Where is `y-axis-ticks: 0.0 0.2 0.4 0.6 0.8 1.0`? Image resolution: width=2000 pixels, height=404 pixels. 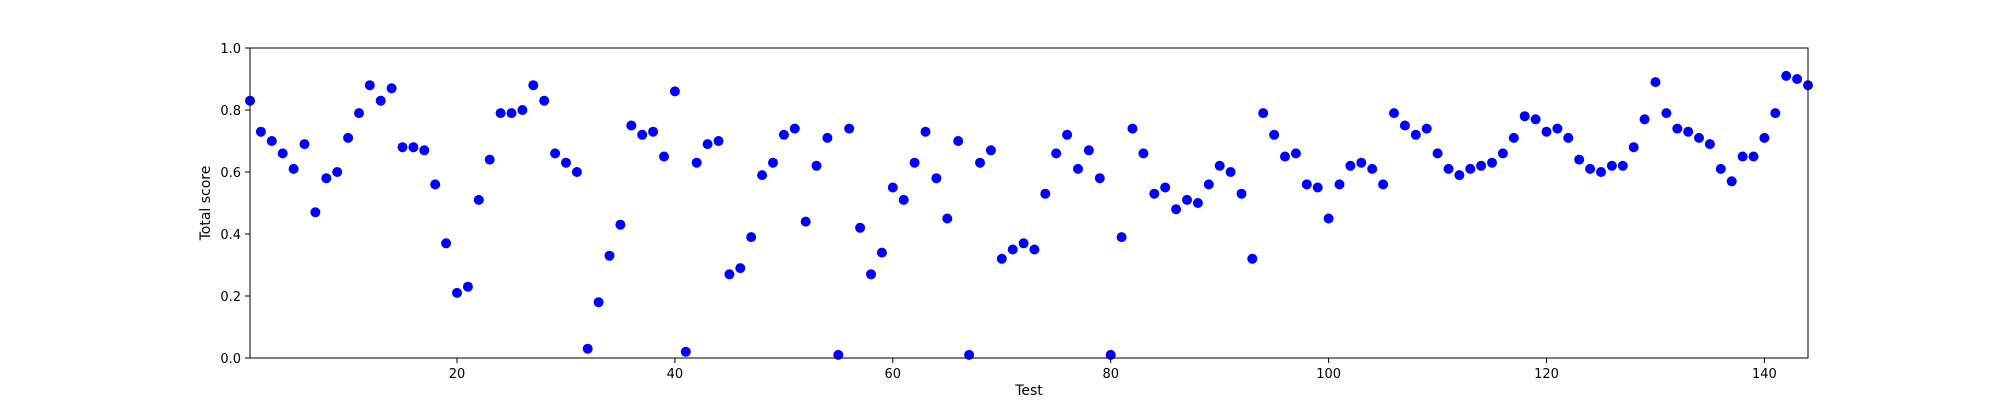
y-axis-ticks: 0.0 0.2 0.4 0.6 0.8 1.0 is located at coordinates (235, 204).